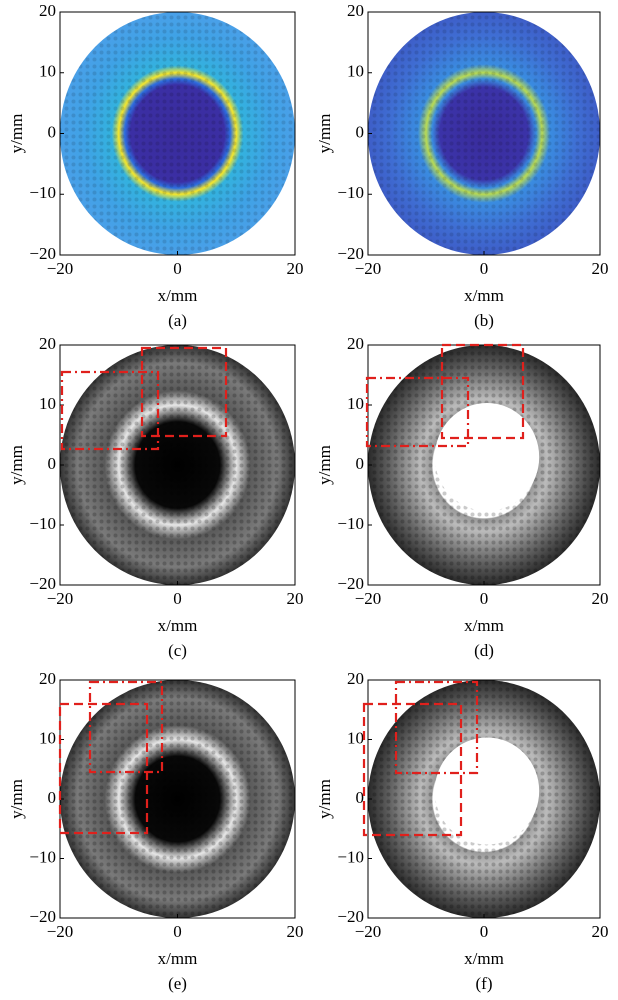 This screenshot has width=618, height=1000. I want to click on caption: (a), so click(177, 320).